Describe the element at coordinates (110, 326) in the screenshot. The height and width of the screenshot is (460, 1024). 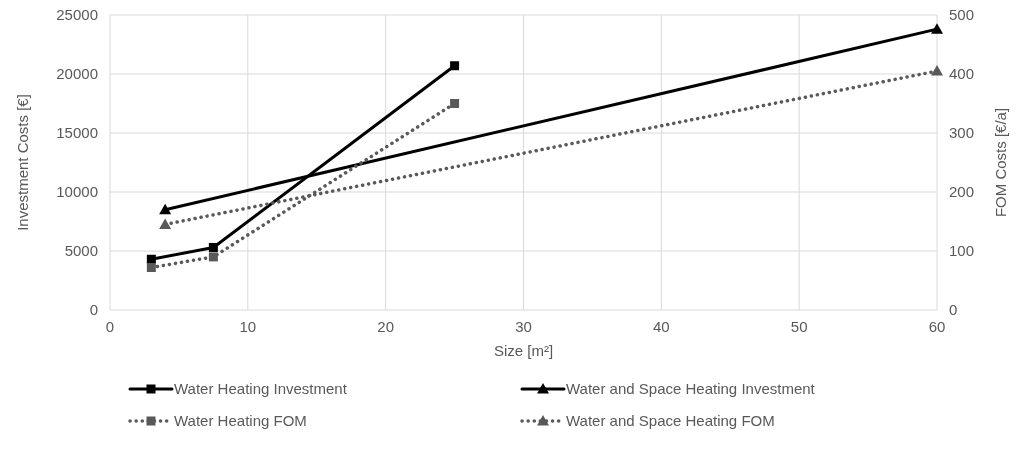
I see `x-tick-label: 0` at that location.